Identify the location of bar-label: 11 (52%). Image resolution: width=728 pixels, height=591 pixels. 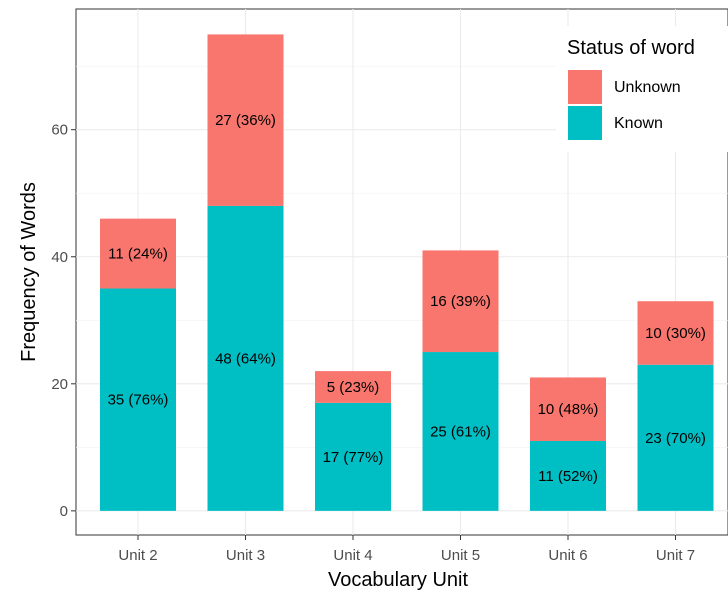
(568, 476).